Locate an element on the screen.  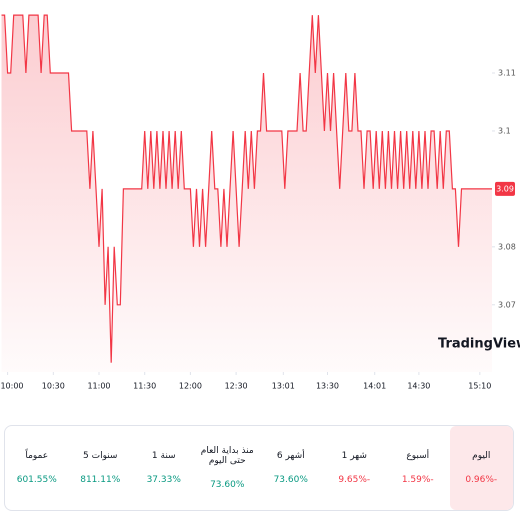
y-tick-label: 3.11 is located at coordinates (507, 73).